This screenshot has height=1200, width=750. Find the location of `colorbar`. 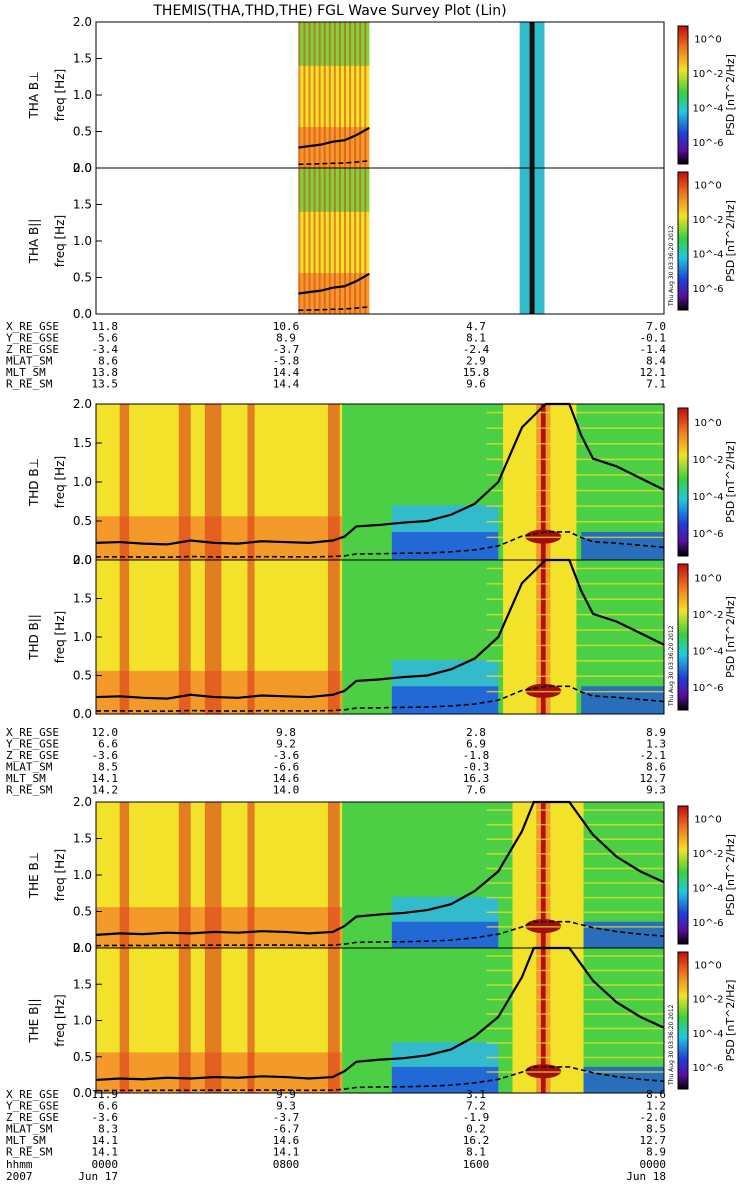

colorbar is located at coordinates (683, 95).